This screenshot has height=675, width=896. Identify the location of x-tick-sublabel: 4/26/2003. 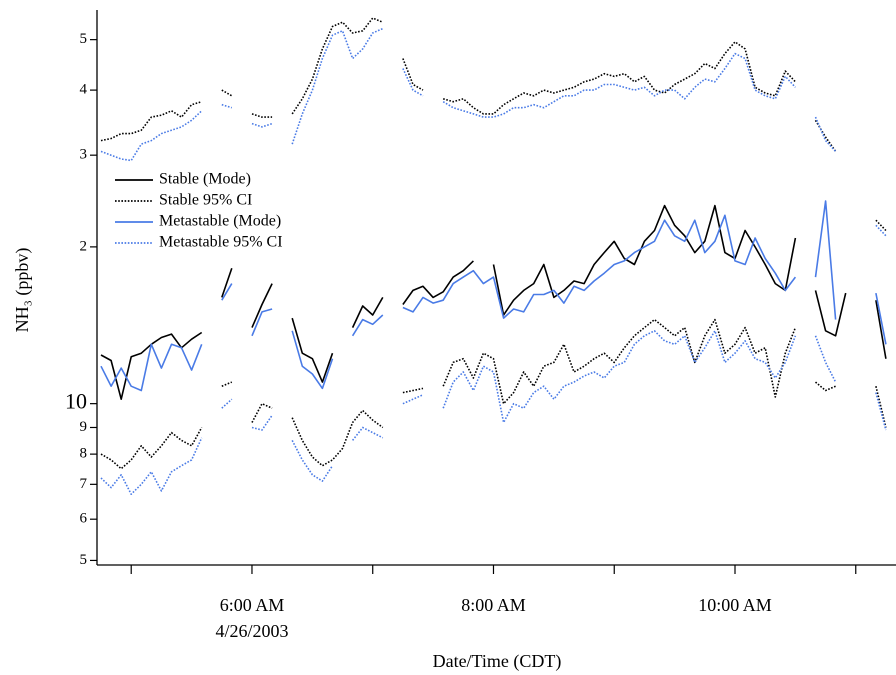
(251, 631).